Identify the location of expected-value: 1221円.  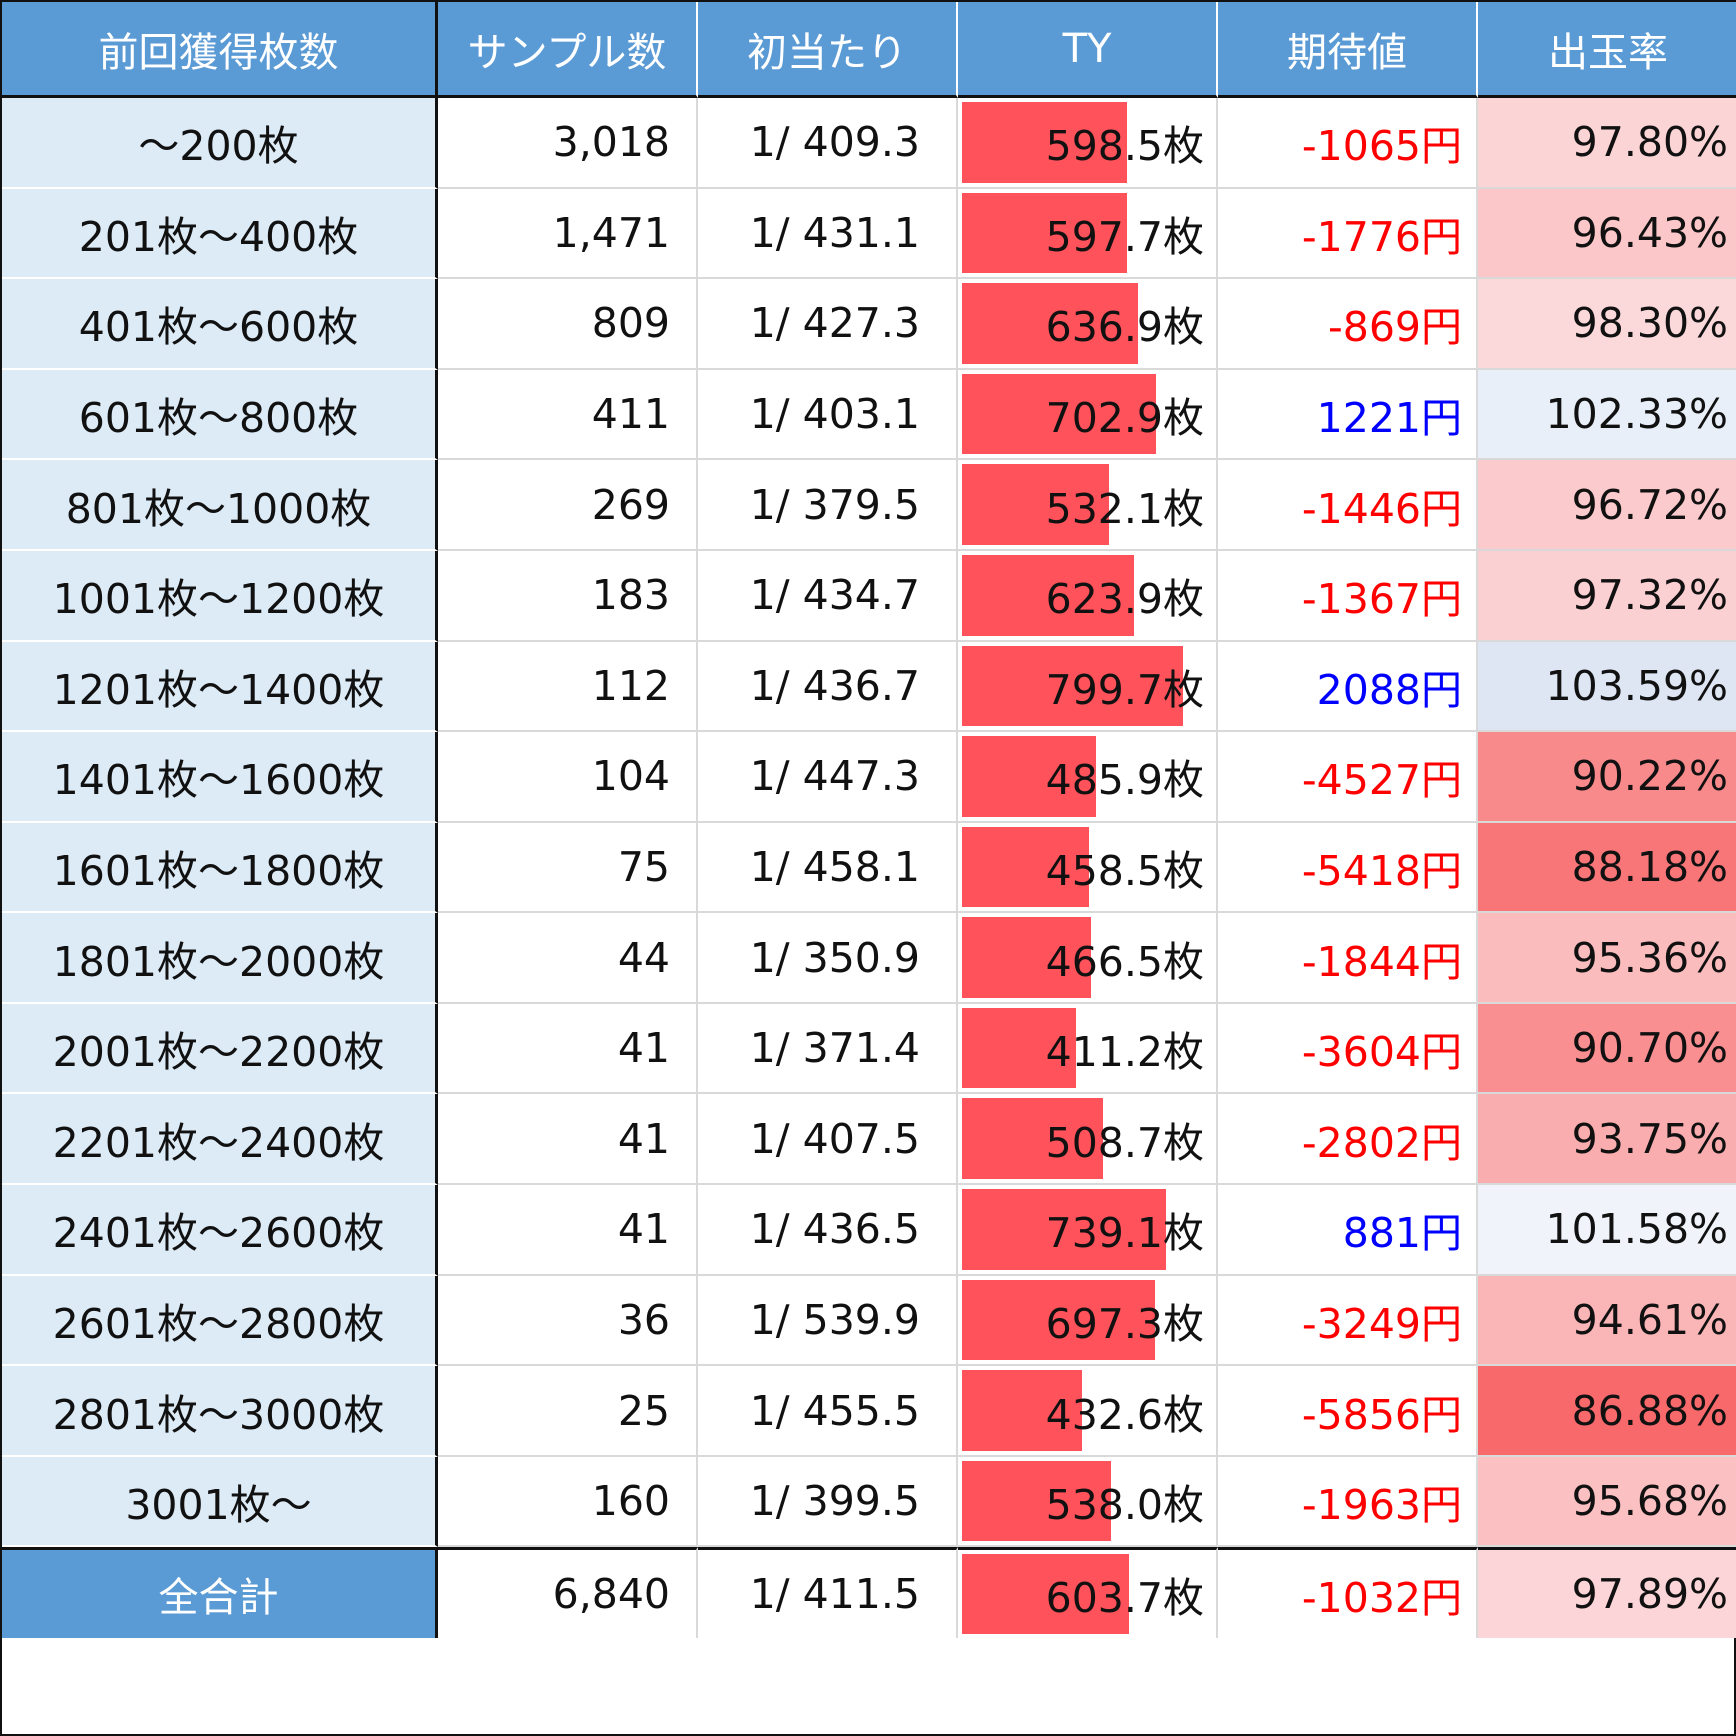
(1348, 415).